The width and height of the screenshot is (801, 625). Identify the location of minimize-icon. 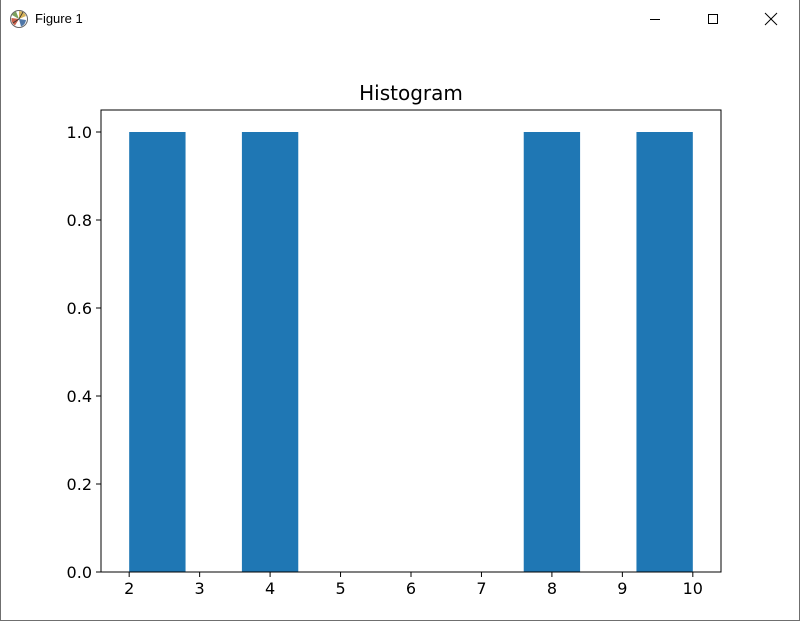
(655, 19).